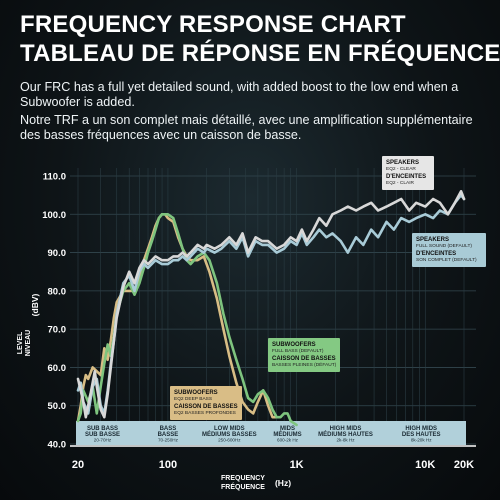  Describe the element at coordinates (421, 440) in the screenshot. I see `band-range-label: 8k-20k Hz` at that location.